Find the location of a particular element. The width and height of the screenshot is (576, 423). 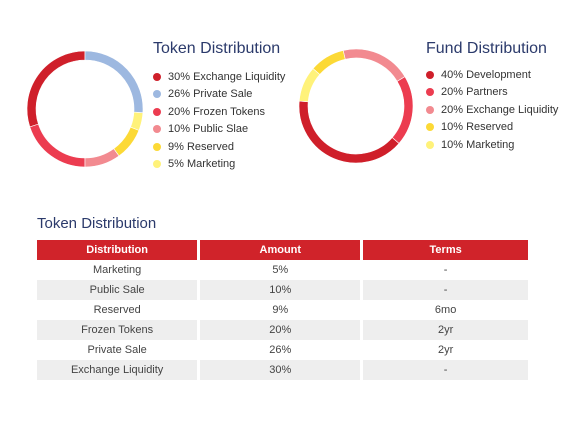

table-row: Frozen Tokens 20% 2yr is located at coordinates (282, 330).